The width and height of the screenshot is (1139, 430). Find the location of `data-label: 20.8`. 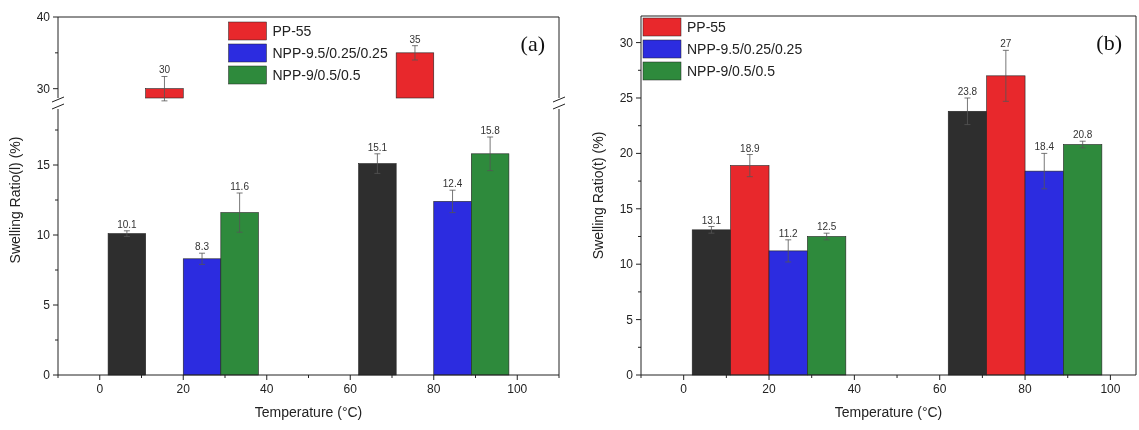

data-label: 20.8 is located at coordinates (1082, 135).